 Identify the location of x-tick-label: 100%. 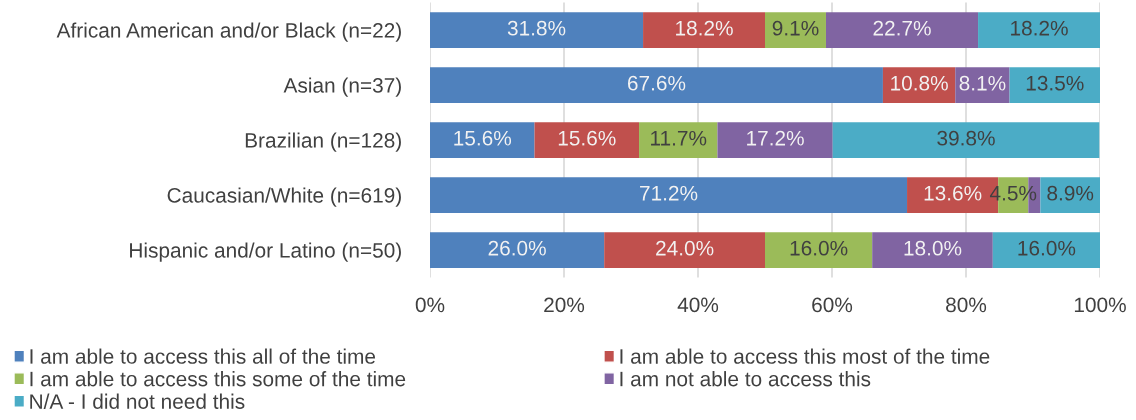
(1100, 305).